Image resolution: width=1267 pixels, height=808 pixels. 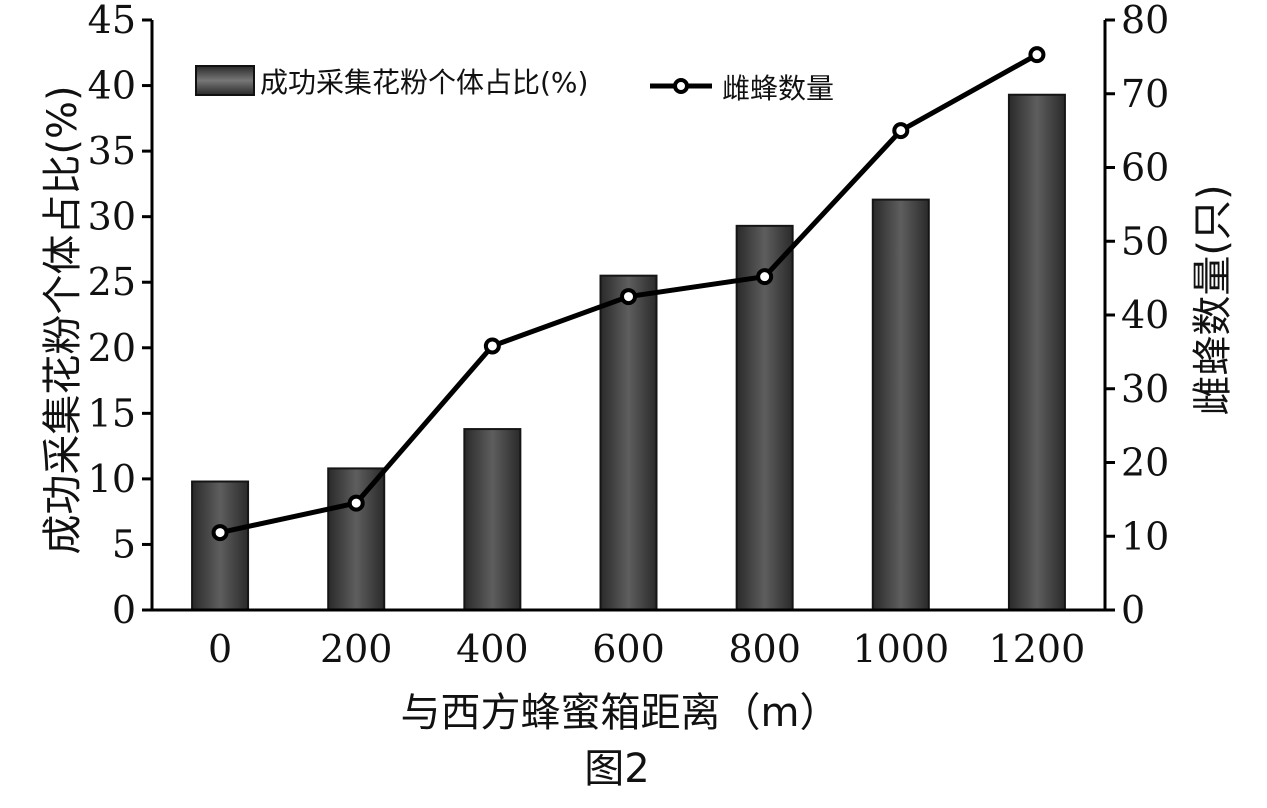 I want to click on legend-line-label: 雌蜂数量, so click(x=778, y=88).